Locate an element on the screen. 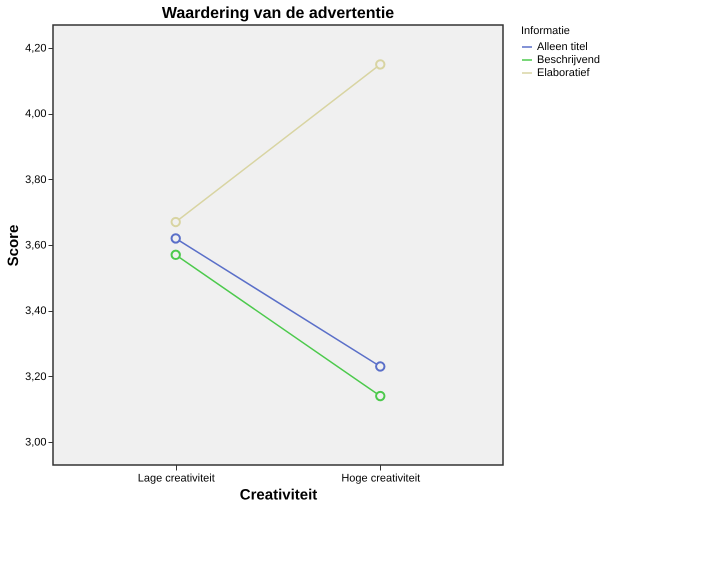 The height and width of the screenshot is (568, 720). chart-title: Waardering van de advertentie is located at coordinates (278, 13).